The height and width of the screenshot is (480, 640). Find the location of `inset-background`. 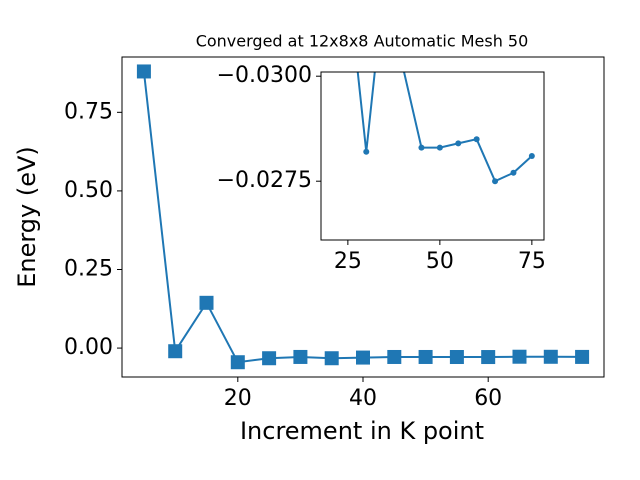

inset-background is located at coordinates (432, 156).